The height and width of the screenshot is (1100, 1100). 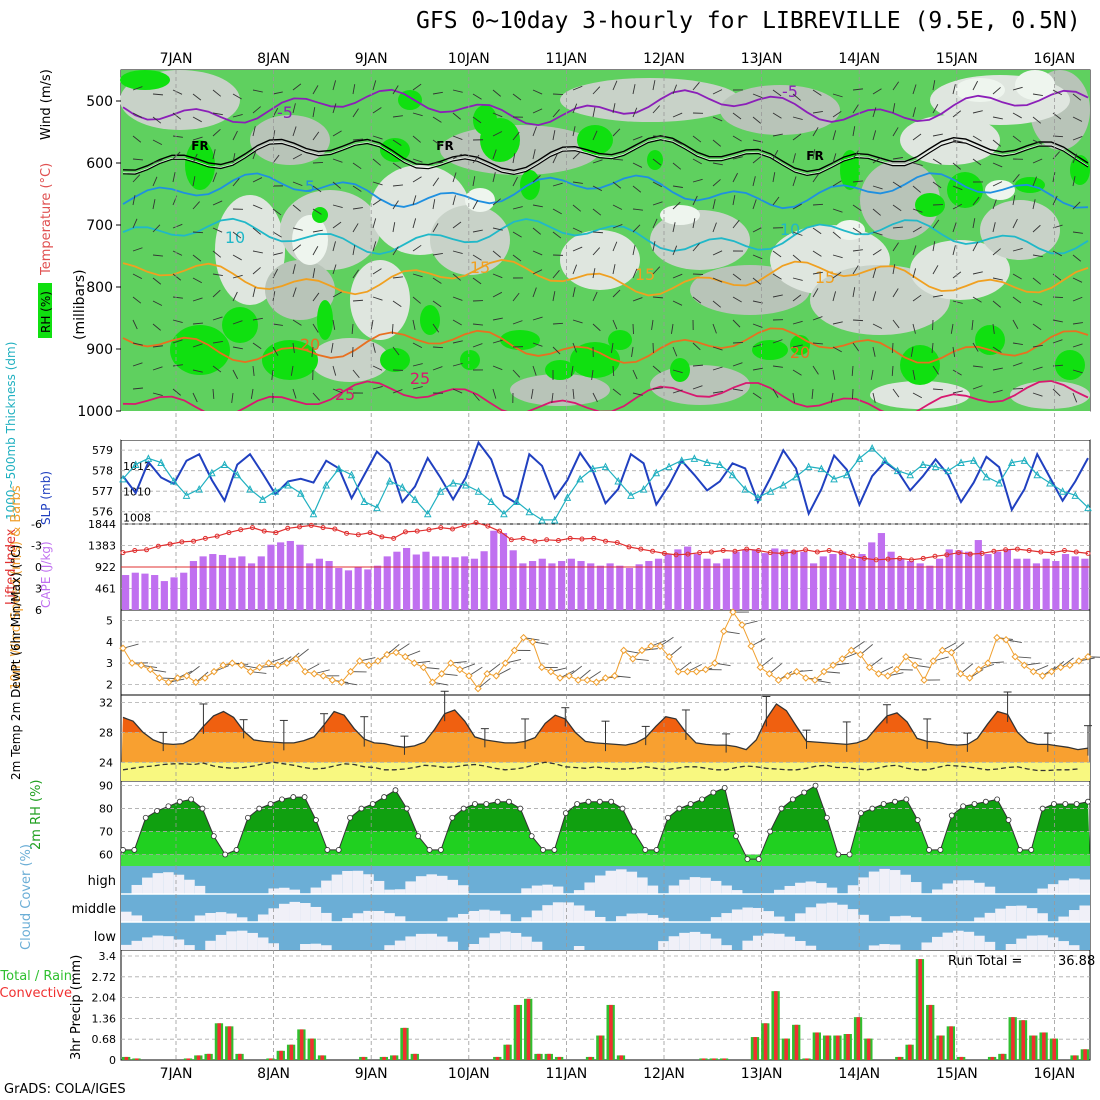 What do you see at coordinates (469, 59) in the screenshot?
I see `date-label-top: 10JAN` at bounding box center [469, 59].